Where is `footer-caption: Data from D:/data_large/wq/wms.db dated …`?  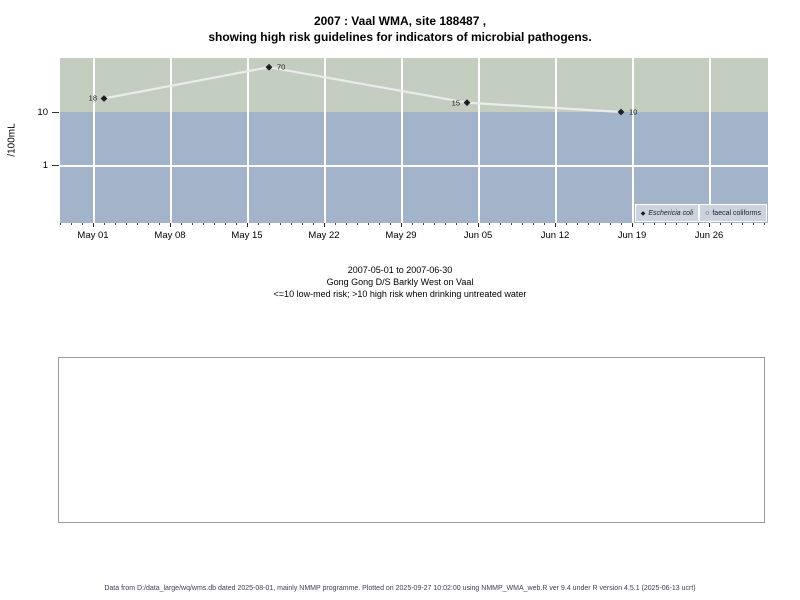
footer-caption: Data from D:/data_large/wq/wms.db dated … is located at coordinates (400, 588).